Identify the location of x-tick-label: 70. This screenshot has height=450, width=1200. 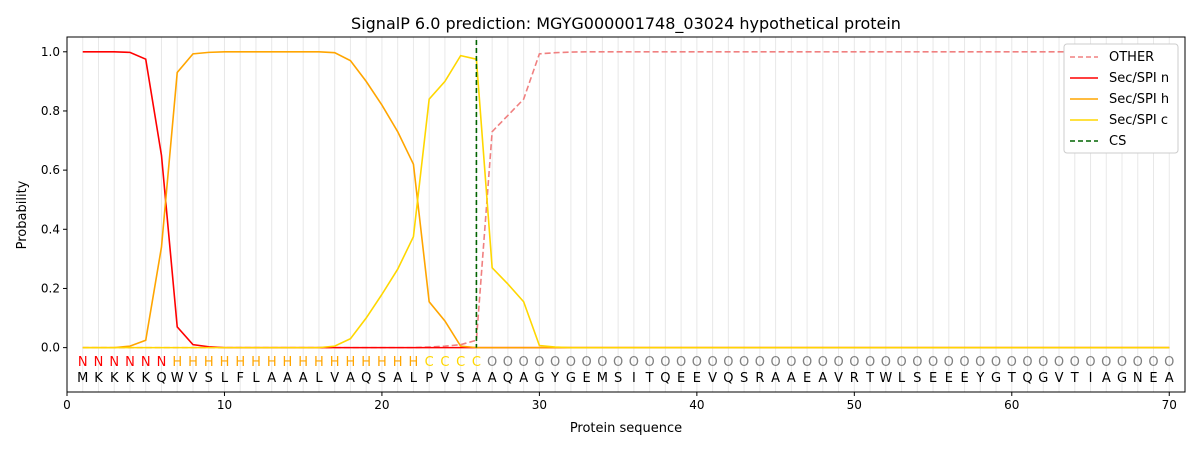
(1169, 405).